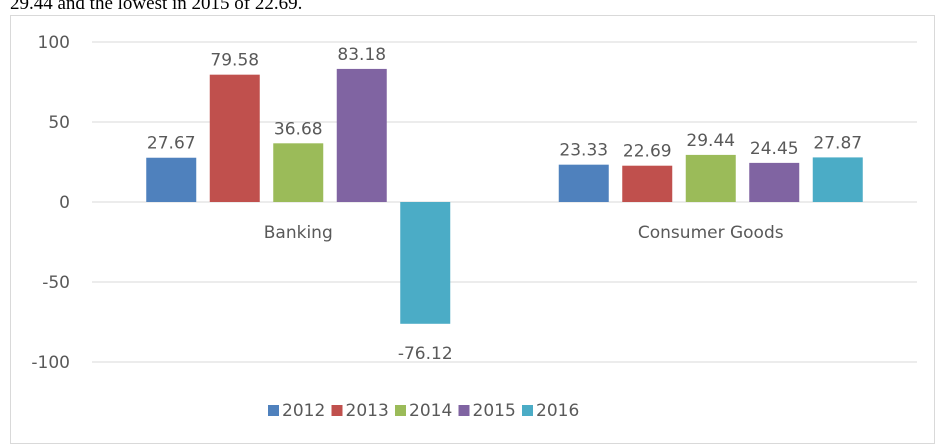 This screenshot has width=936, height=445. Describe the element at coordinates (494, 411) in the screenshot. I see `legend-label: 2015` at that location.